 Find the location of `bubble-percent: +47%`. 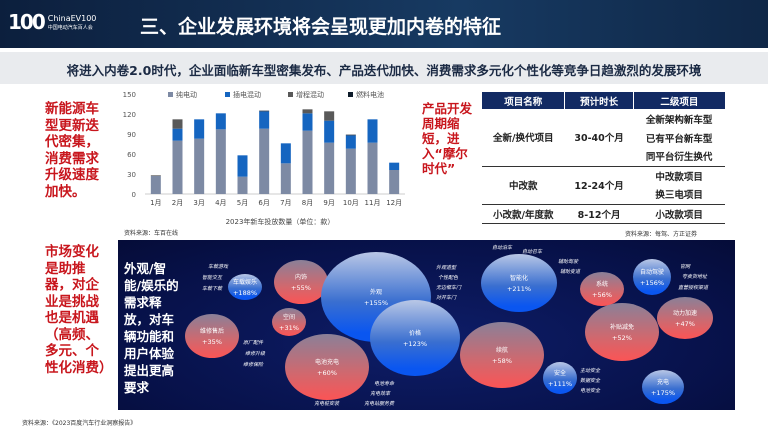

bubble-percent: +47% is located at coordinates (685, 324).